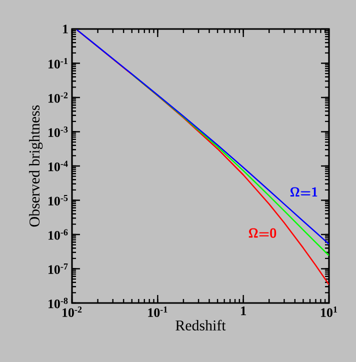  Describe the element at coordinates (158, 311) in the screenshot. I see `x-tick-label: 10$^{-1}$` at that location.